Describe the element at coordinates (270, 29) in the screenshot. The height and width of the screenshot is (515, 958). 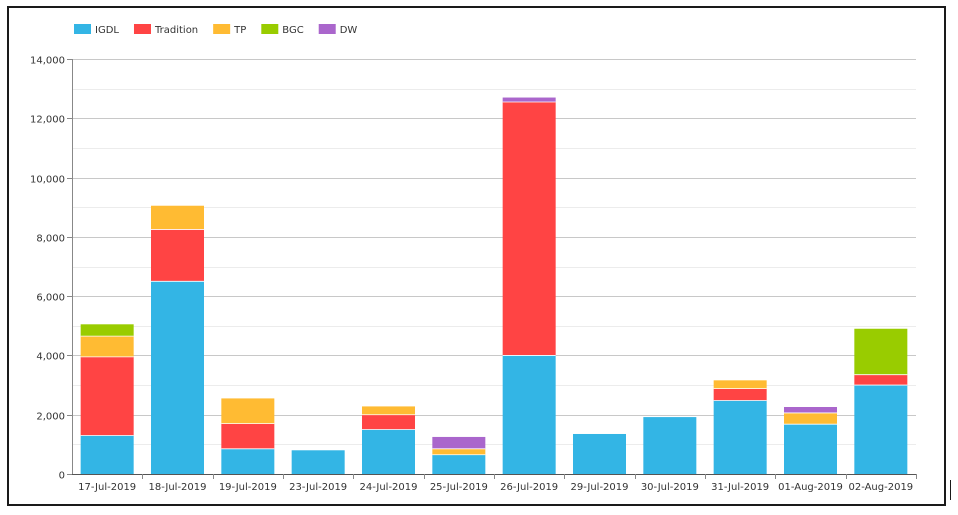
I see `legend-swatch-bgc` at that location.